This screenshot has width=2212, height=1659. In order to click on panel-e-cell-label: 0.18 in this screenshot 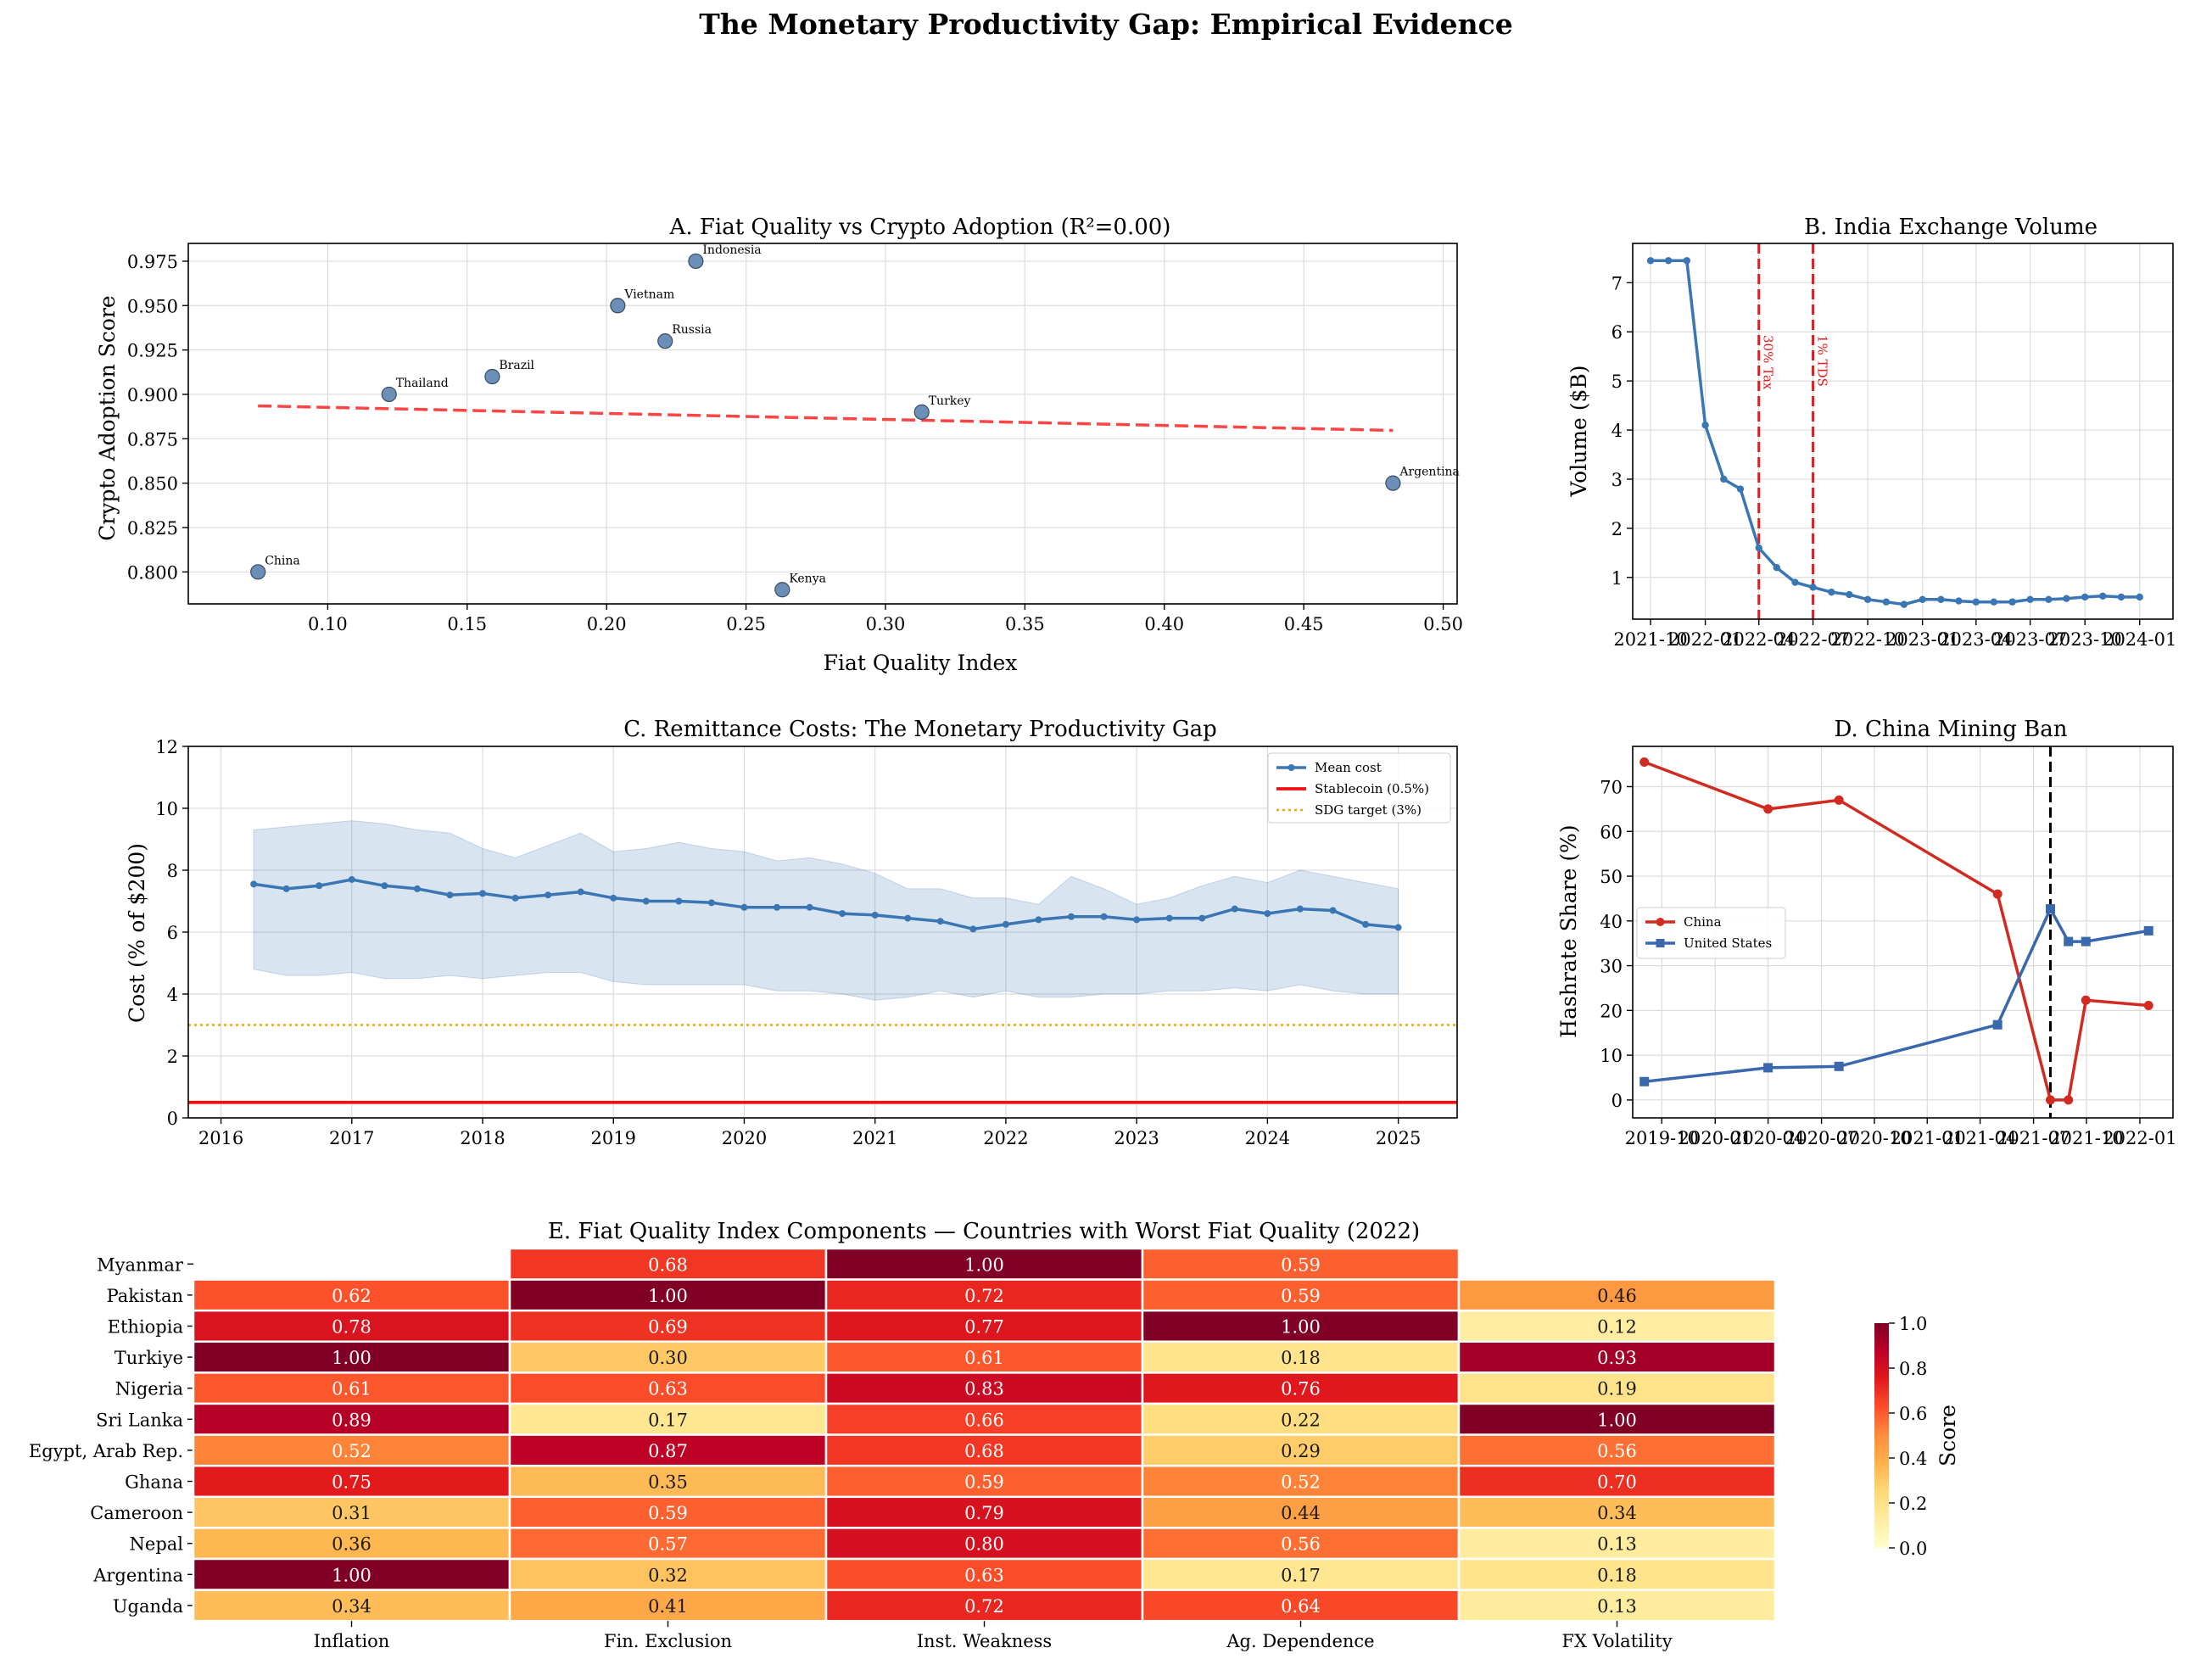, I will do `click(1617, 1575)`.